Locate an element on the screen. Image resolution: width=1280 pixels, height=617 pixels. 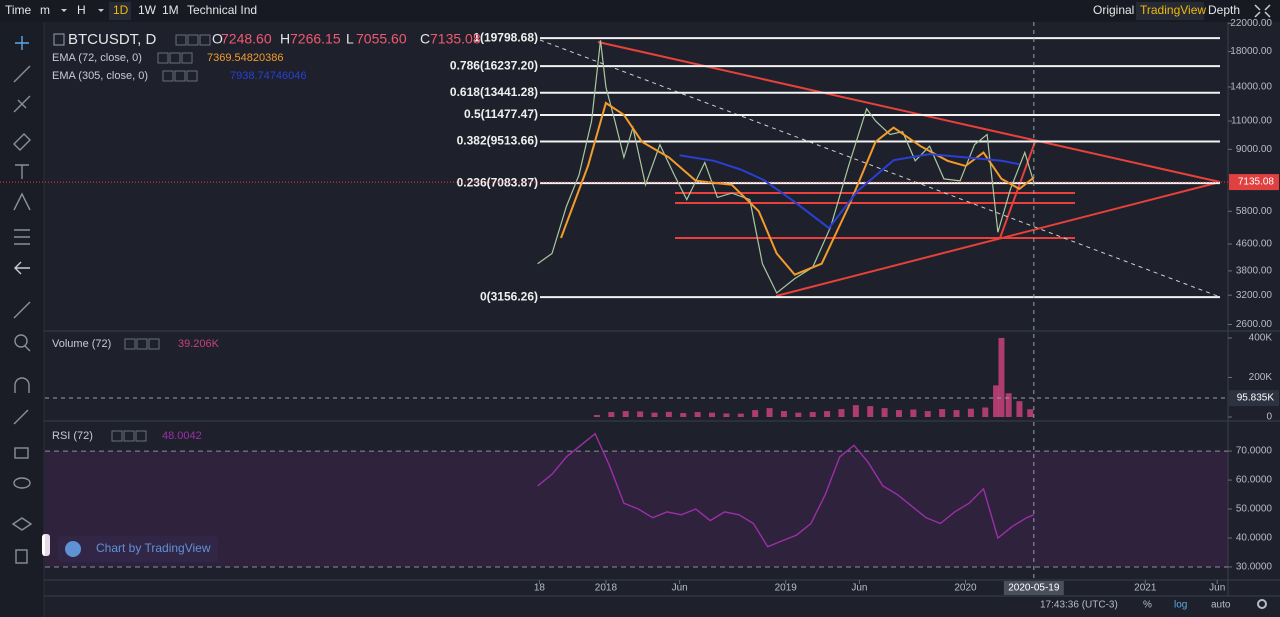
indicator-name: EMA (305, close, 0) is located at coordinates (100, 76).